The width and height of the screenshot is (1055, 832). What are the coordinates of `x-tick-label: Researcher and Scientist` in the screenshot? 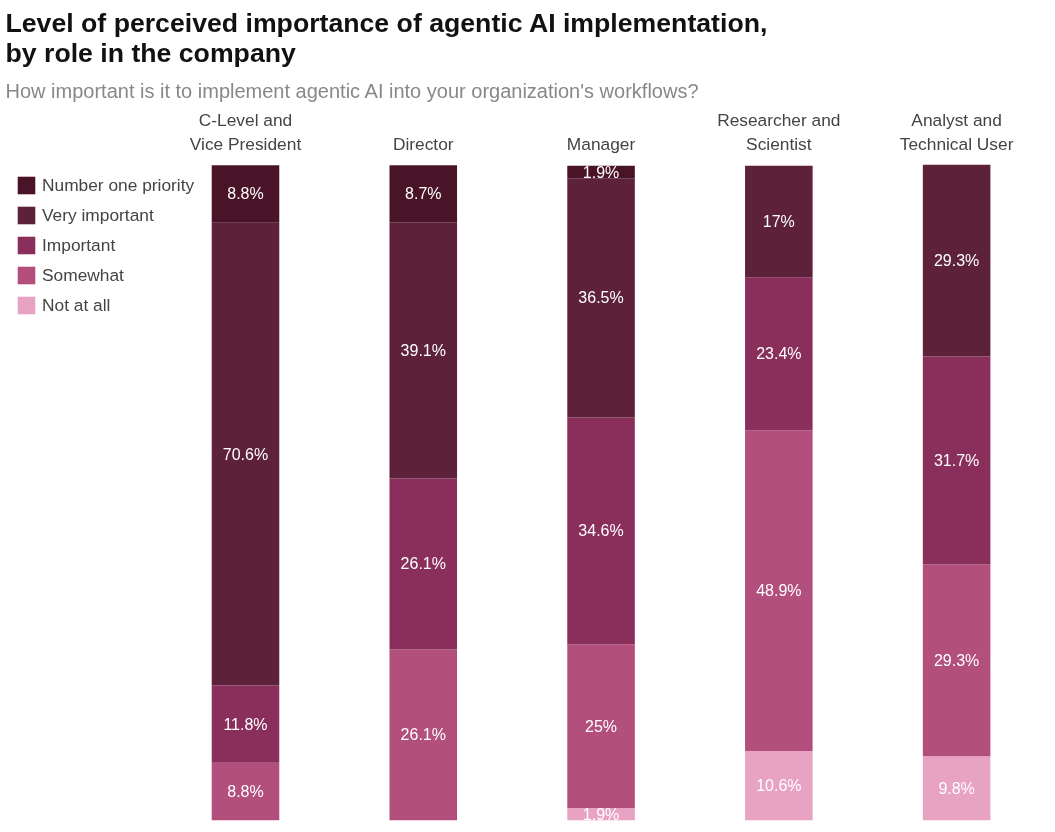 It's located at (779, 131).